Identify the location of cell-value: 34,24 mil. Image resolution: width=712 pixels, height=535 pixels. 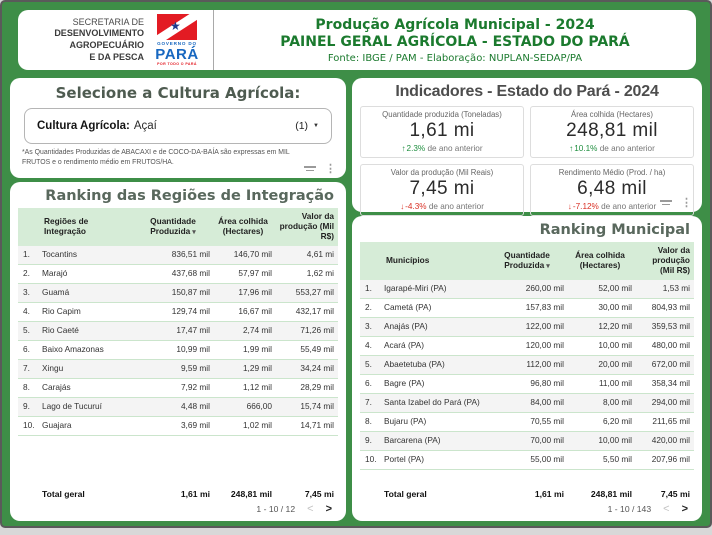
(317, 367).